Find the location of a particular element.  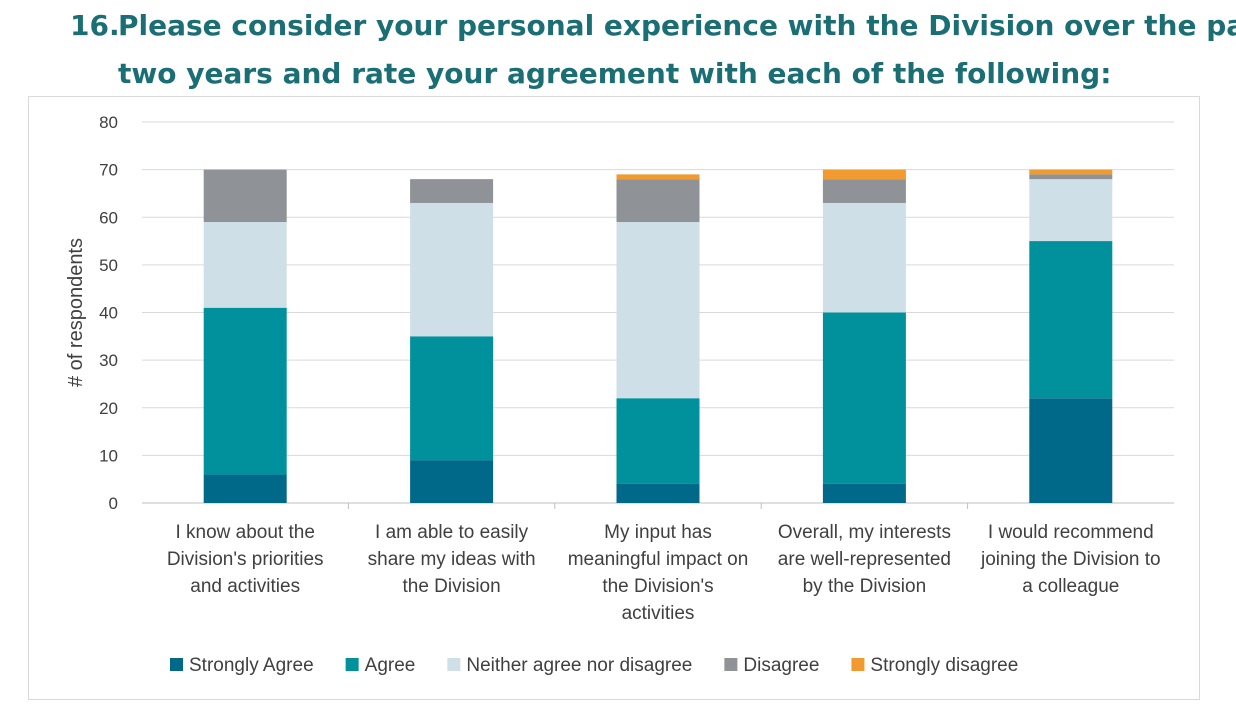

legend-label: Neither agree nor disagree is located at coordinates (579, 665).